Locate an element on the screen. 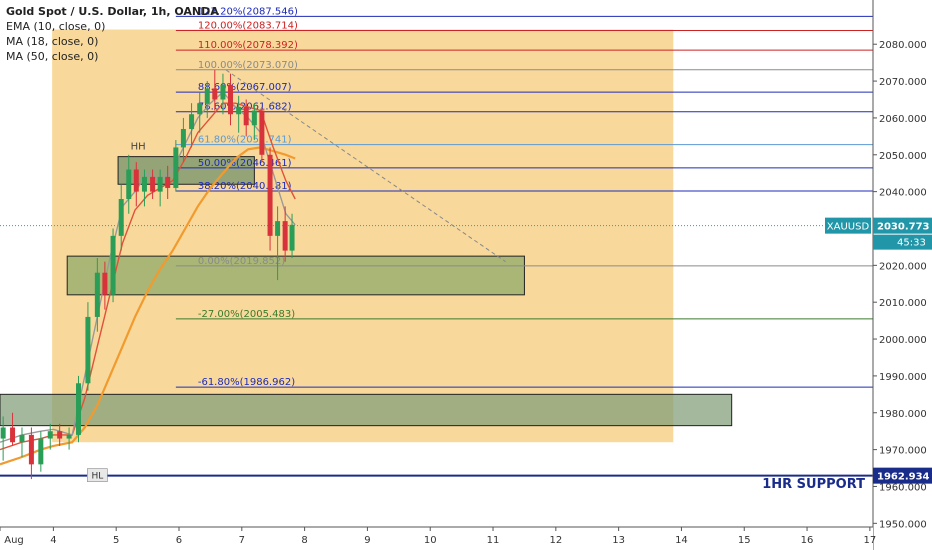 The height and width of the screenshot is (550, 932). fib-level-label-9: 0.00%(2019.852) is located at coordinates (241, 261).